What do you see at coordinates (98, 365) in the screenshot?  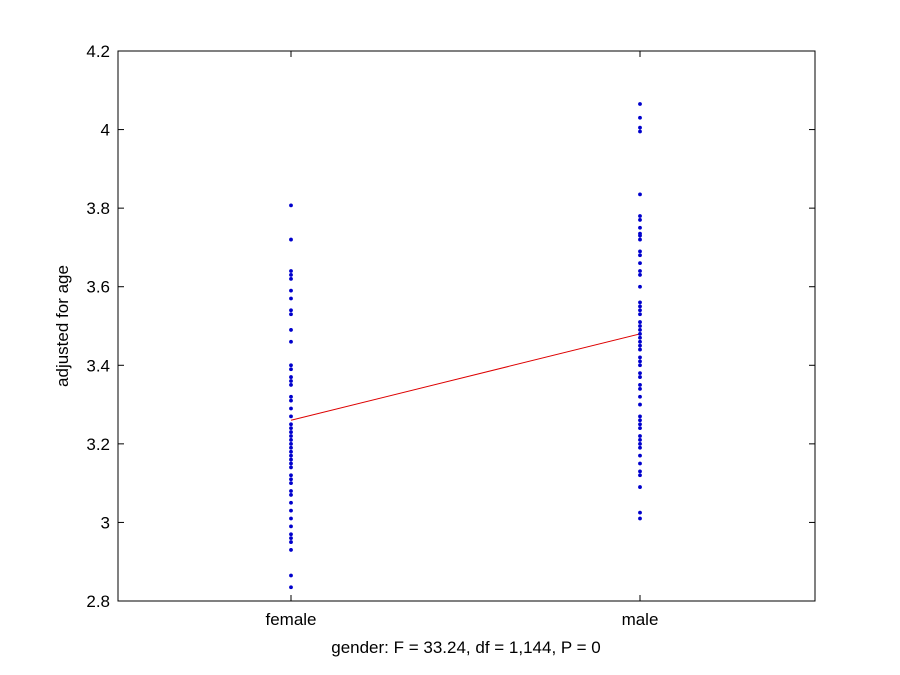 I see `y-tick-label: 3.4` at bounding box center [98, 365].